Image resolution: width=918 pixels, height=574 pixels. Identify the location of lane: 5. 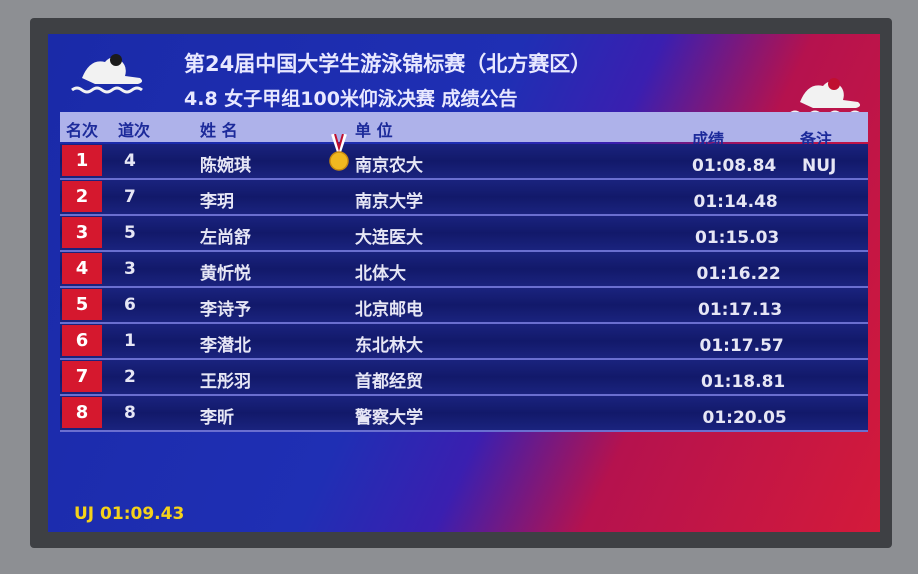
(130, 233).